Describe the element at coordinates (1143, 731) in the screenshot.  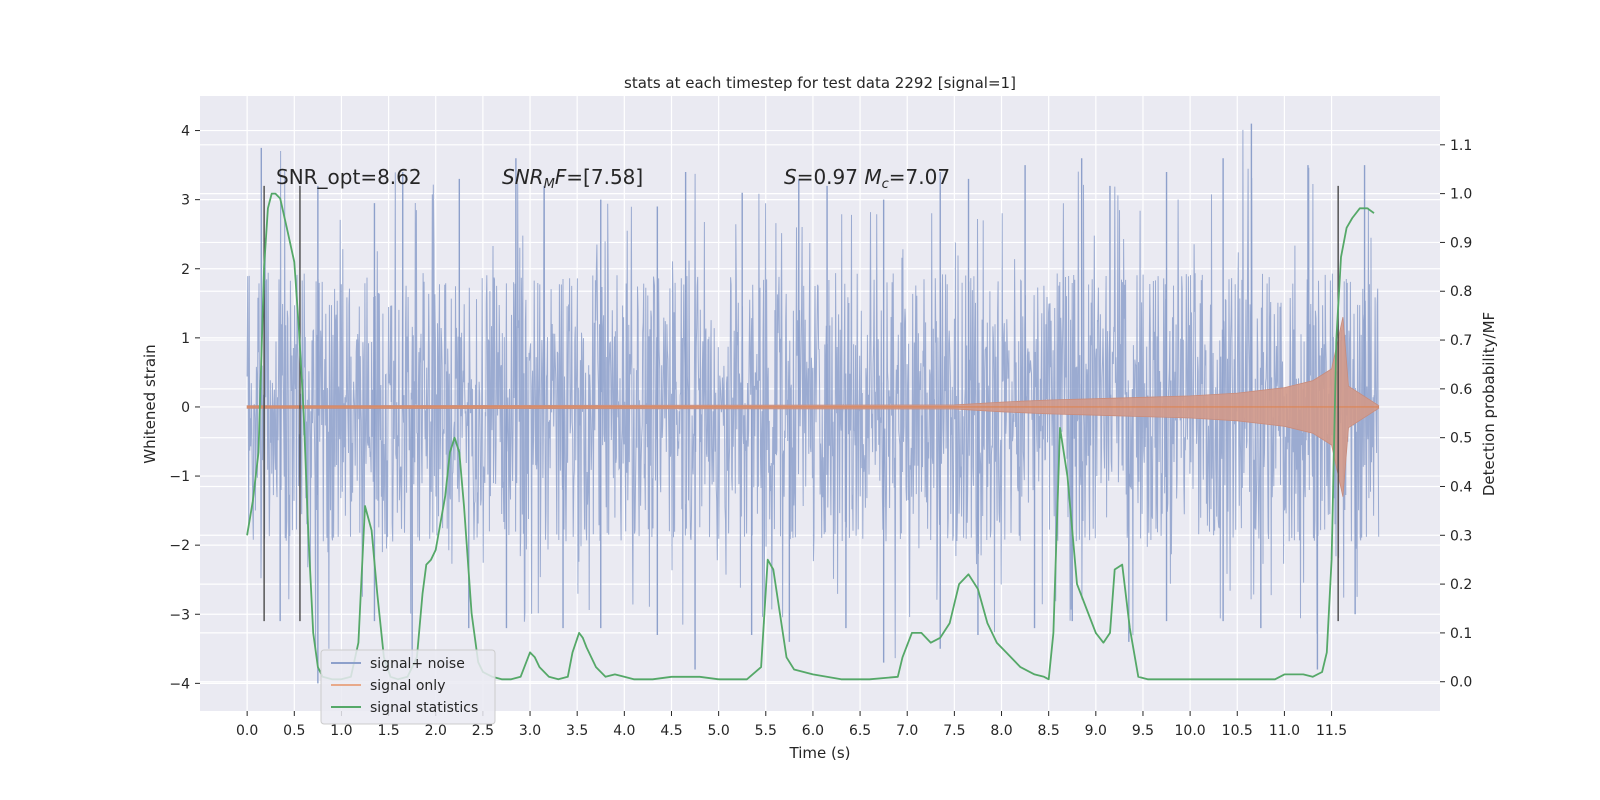
I see `x-tick-label: 9.5` at that location.